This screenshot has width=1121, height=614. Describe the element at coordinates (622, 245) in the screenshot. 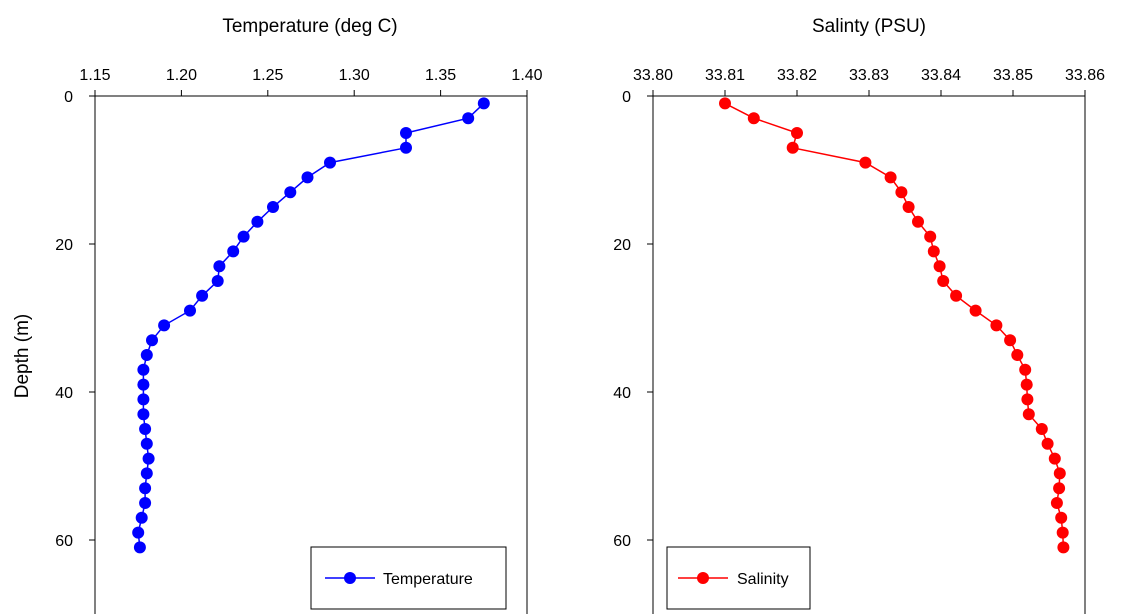

I see `salinity-y-tick-label: 20` at that location.